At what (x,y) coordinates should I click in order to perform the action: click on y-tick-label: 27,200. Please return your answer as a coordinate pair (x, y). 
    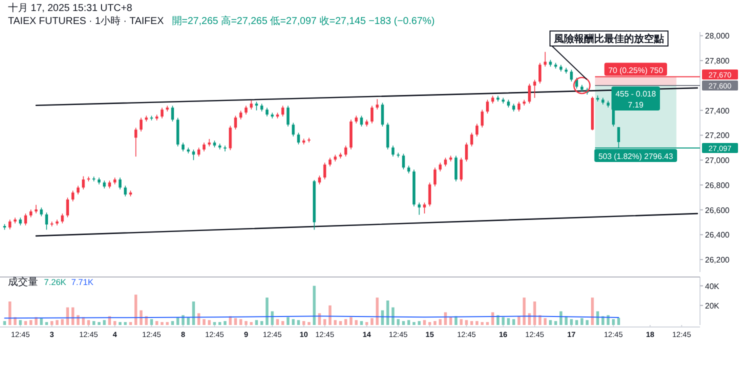
    Looking at the image, I should click on (717, 135).